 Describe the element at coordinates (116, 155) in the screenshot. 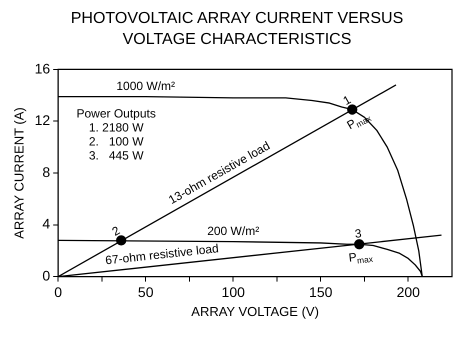

I see `annotation: 3. 445 W` at that location.